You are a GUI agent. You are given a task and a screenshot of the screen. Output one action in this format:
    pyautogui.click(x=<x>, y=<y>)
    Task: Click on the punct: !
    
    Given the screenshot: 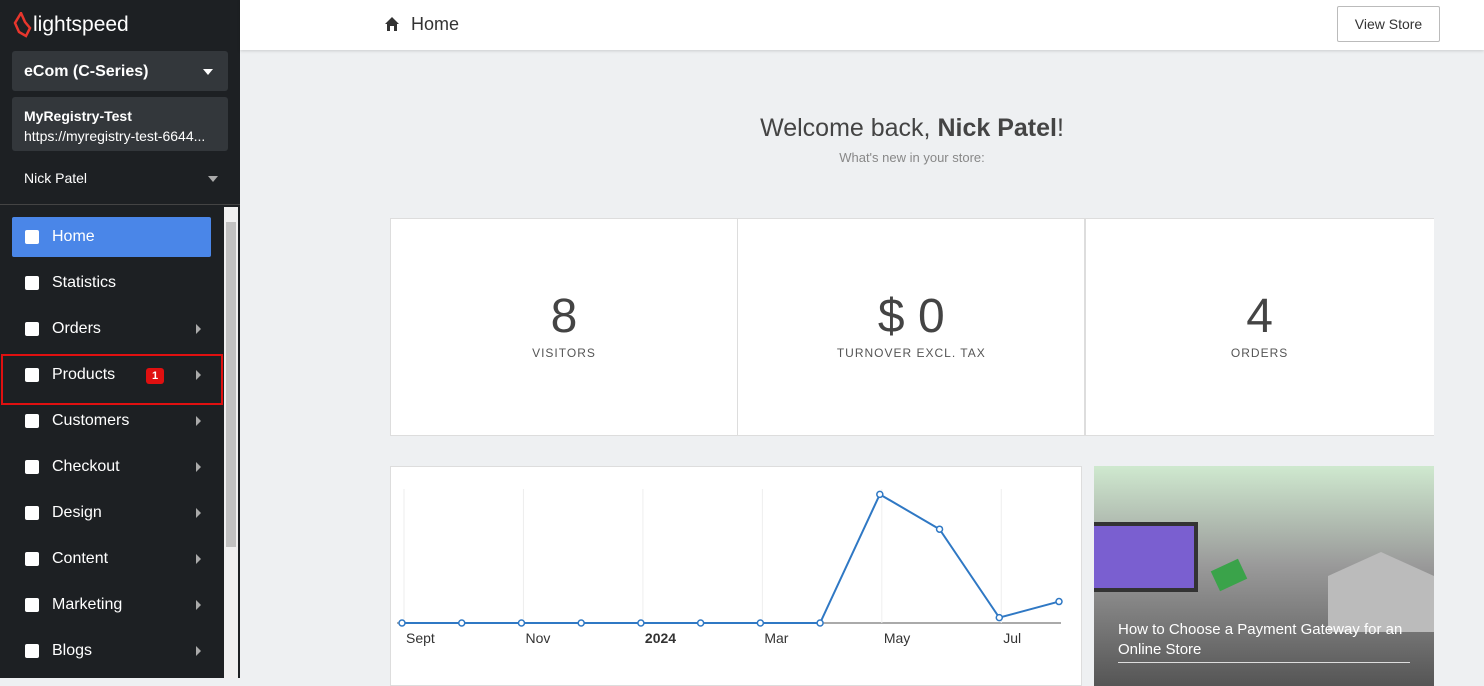 What is the action you would take?
    pyautogui.click(x=1060, y=128)
    